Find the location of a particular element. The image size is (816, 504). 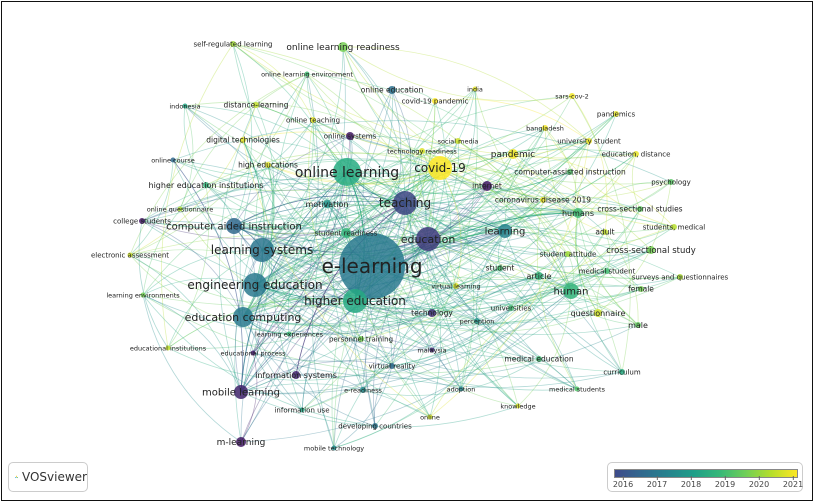

keyword-label: bangladesh is located at coordinates (545, 128).